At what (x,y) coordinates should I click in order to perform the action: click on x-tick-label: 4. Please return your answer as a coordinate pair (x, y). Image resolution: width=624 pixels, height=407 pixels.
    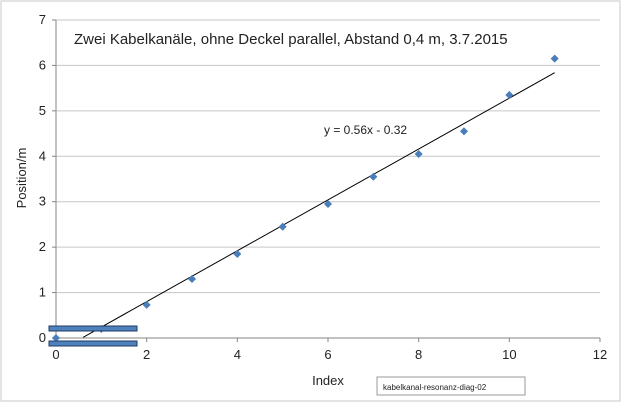
    Looking at the image, I should click on (237, 354).